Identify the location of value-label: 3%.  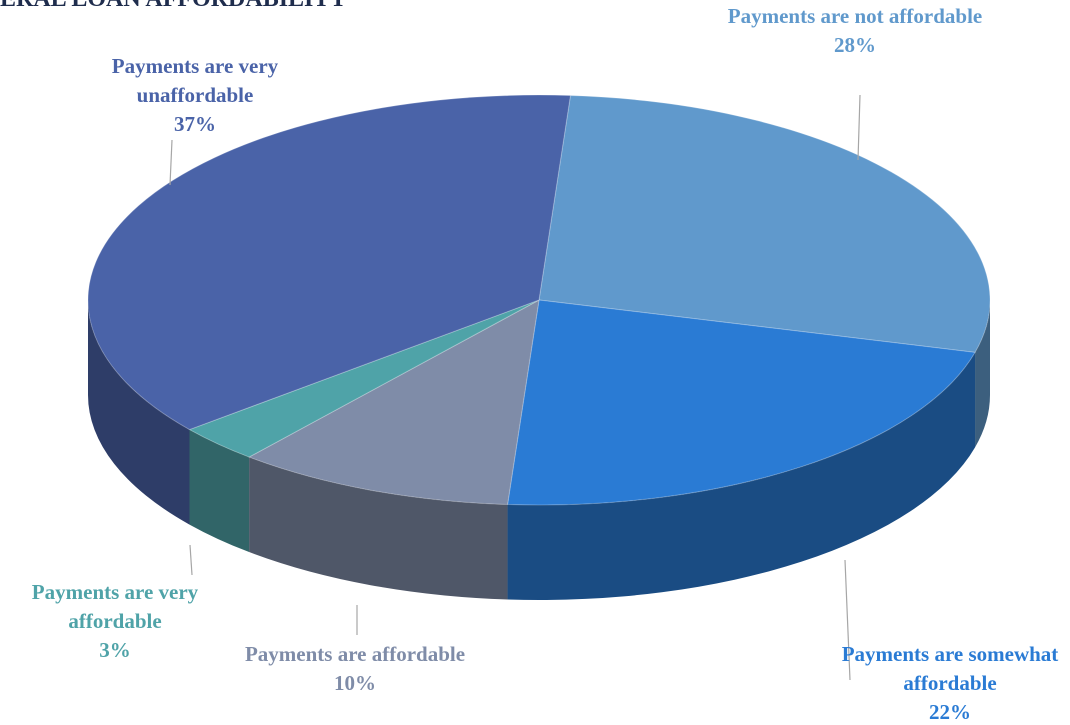
(115, 650).